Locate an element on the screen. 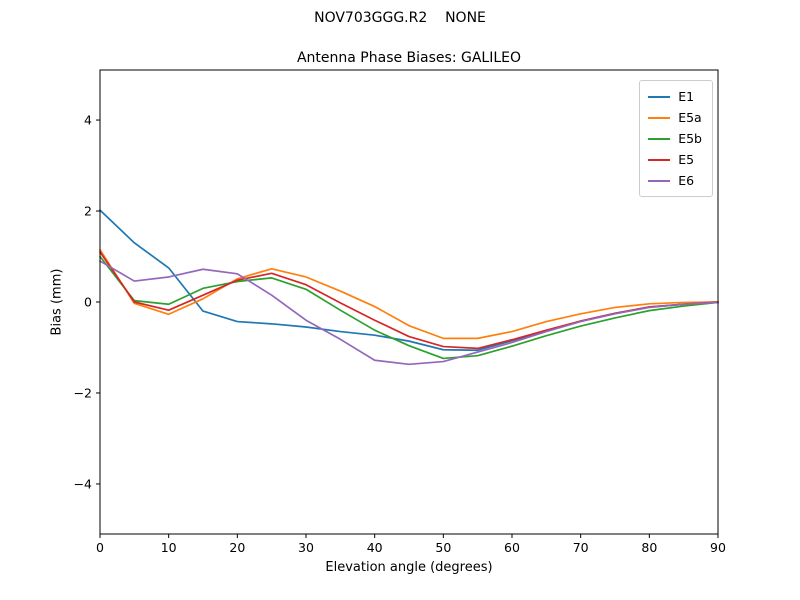  x-tick-label: 70 is located at coordinates (581, 547).